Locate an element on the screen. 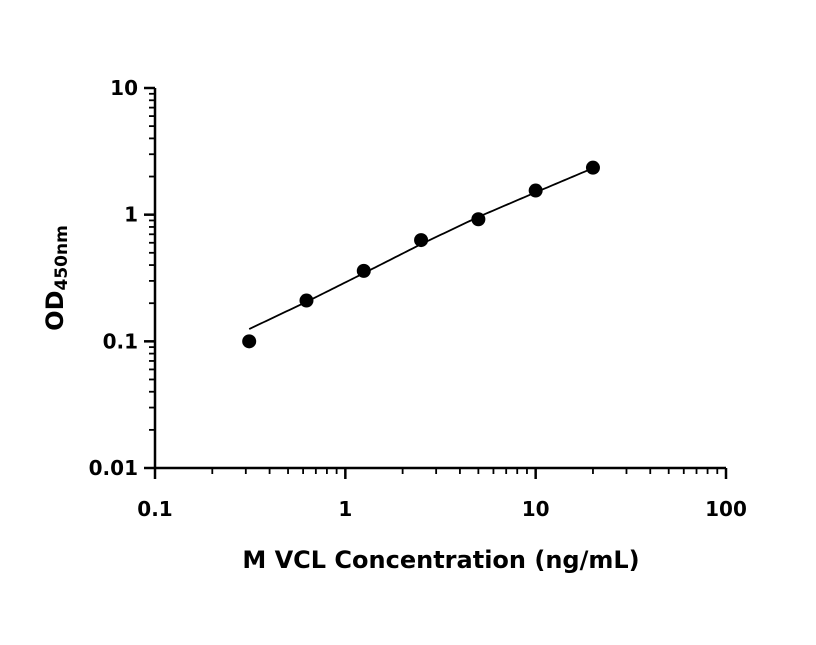  y-axis-title-main: OD is located at coordinates (55, 310).